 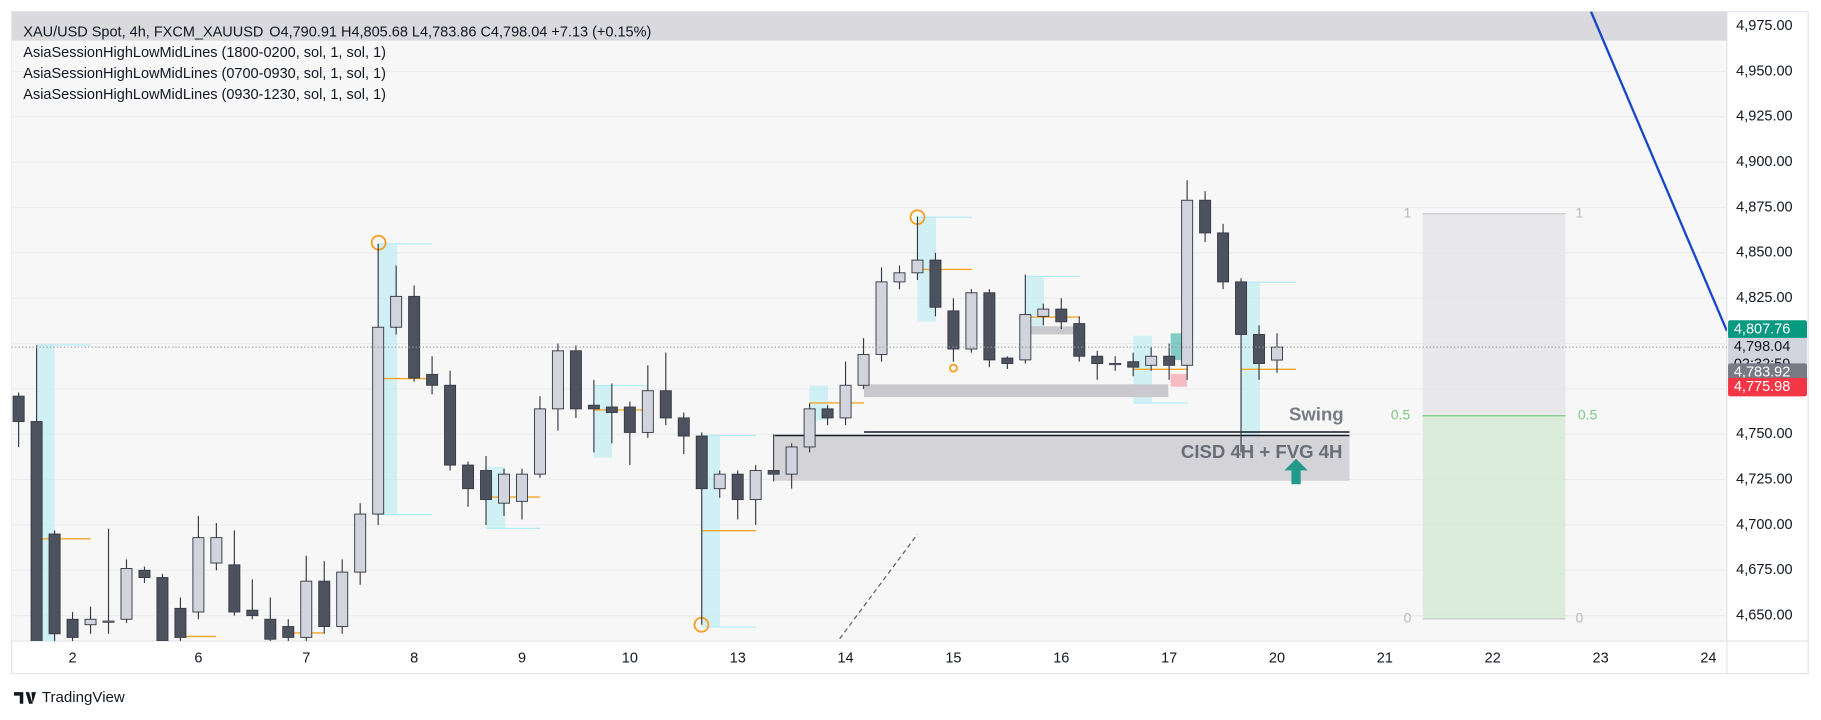 What do you see at coordinates (522, 658) in the screenshot?
I see `x-tick-label: 9` at bounding box center [522, 658].